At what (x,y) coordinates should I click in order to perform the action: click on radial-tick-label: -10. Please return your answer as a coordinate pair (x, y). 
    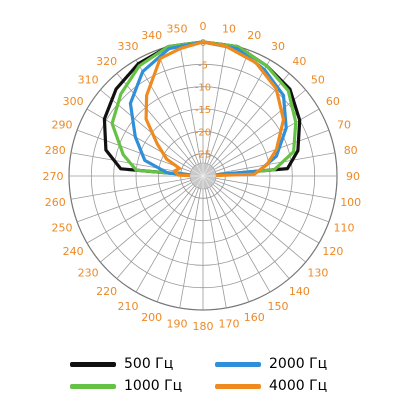
    Looking at the image, I should click on (203, 88).